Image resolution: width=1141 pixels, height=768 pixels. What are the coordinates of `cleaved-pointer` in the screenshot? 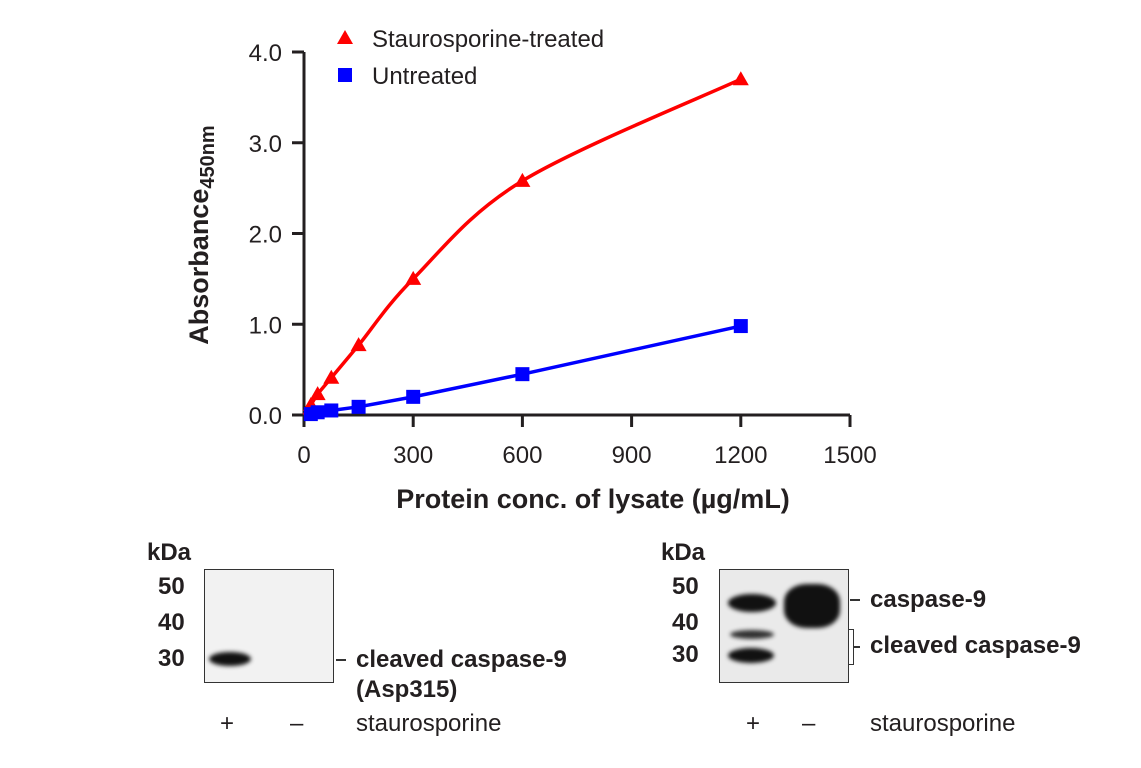 It's located at (857, 647).